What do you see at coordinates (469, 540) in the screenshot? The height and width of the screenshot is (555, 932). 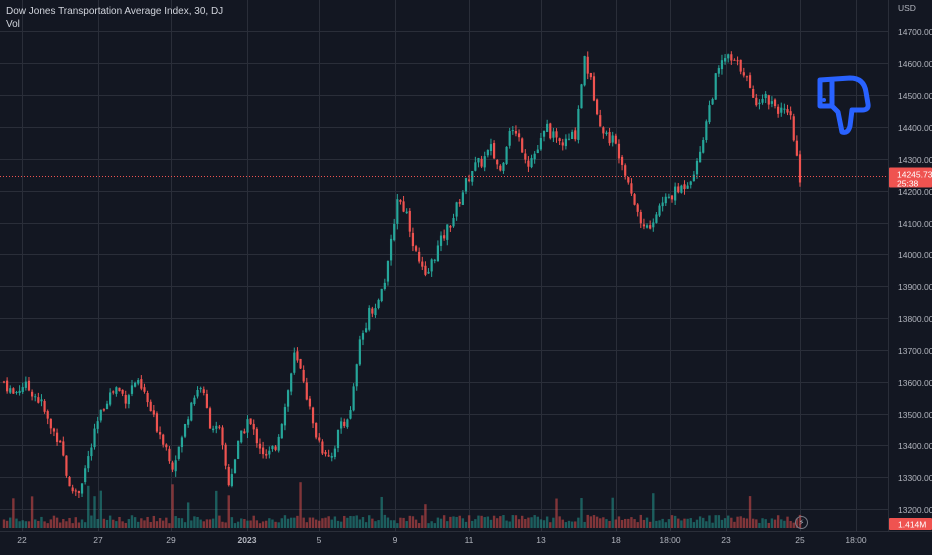 I see `time-tick-label: 11` at bounding box center [469, 540].